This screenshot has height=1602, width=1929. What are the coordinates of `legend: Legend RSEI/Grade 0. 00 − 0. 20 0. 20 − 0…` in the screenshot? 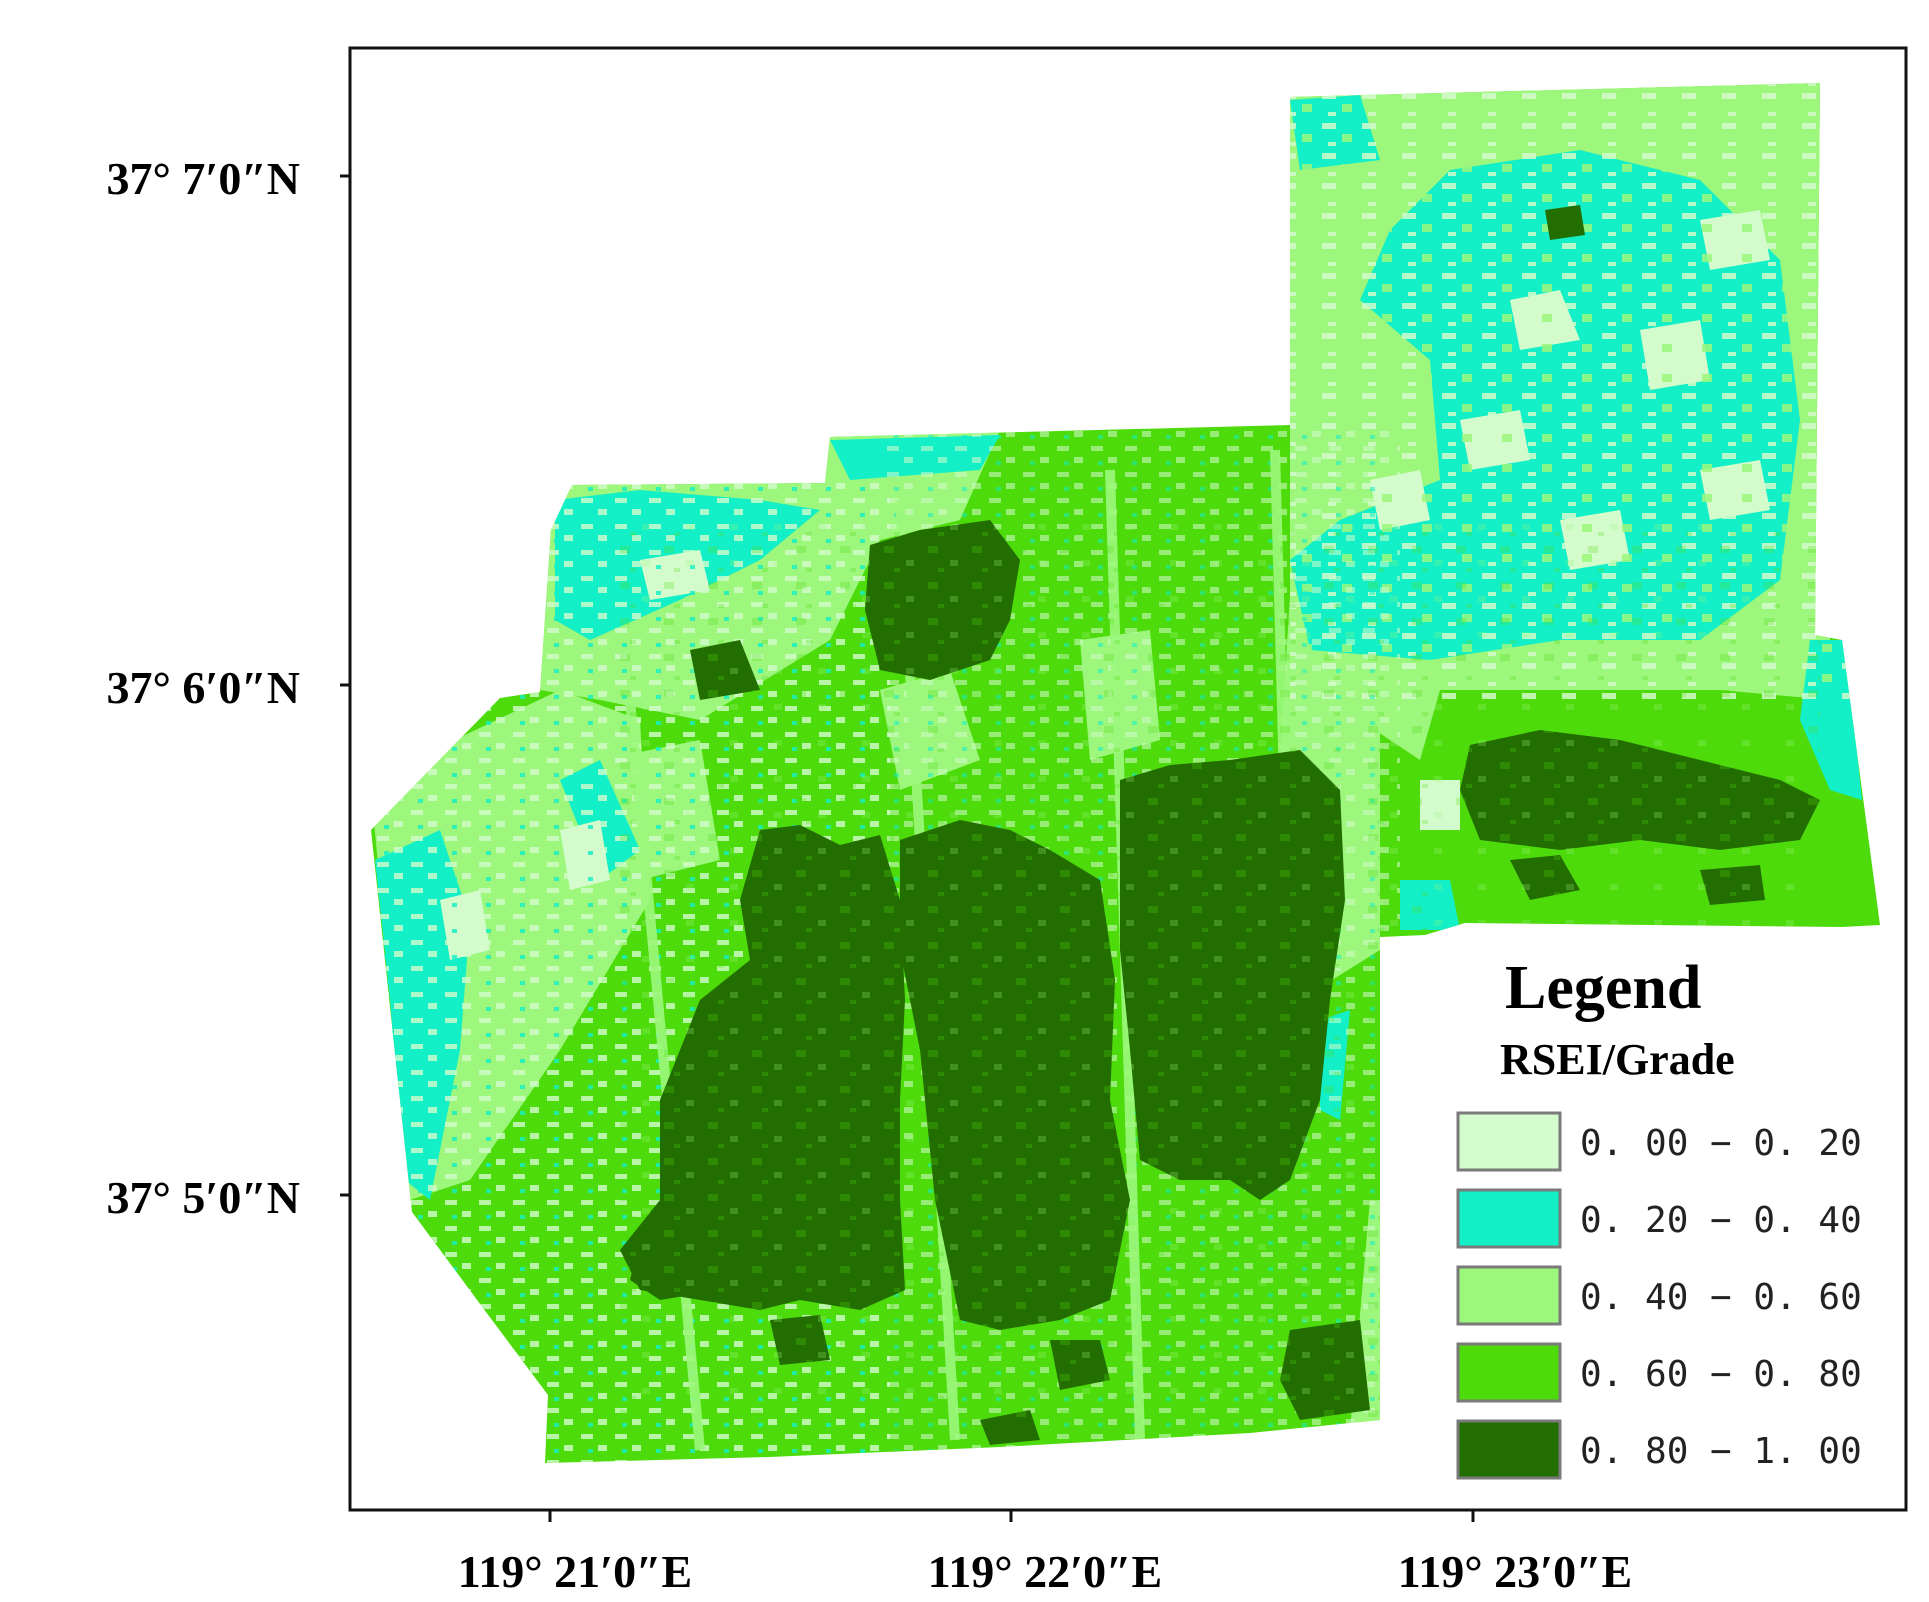 It's located at (1677, 1217).